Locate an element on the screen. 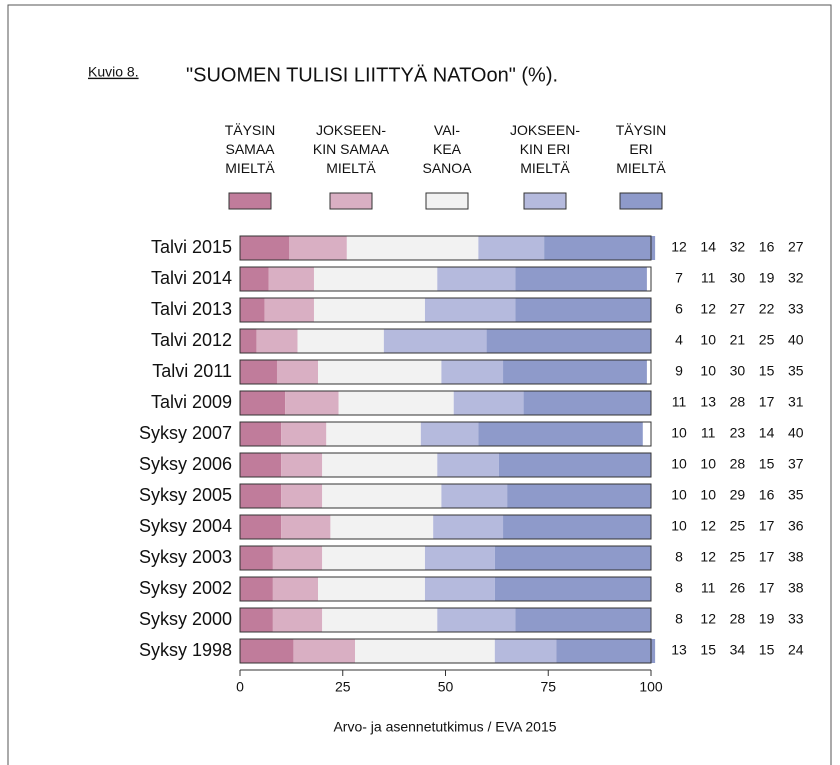  value-label: 27 is located at coordinates (796, 247).